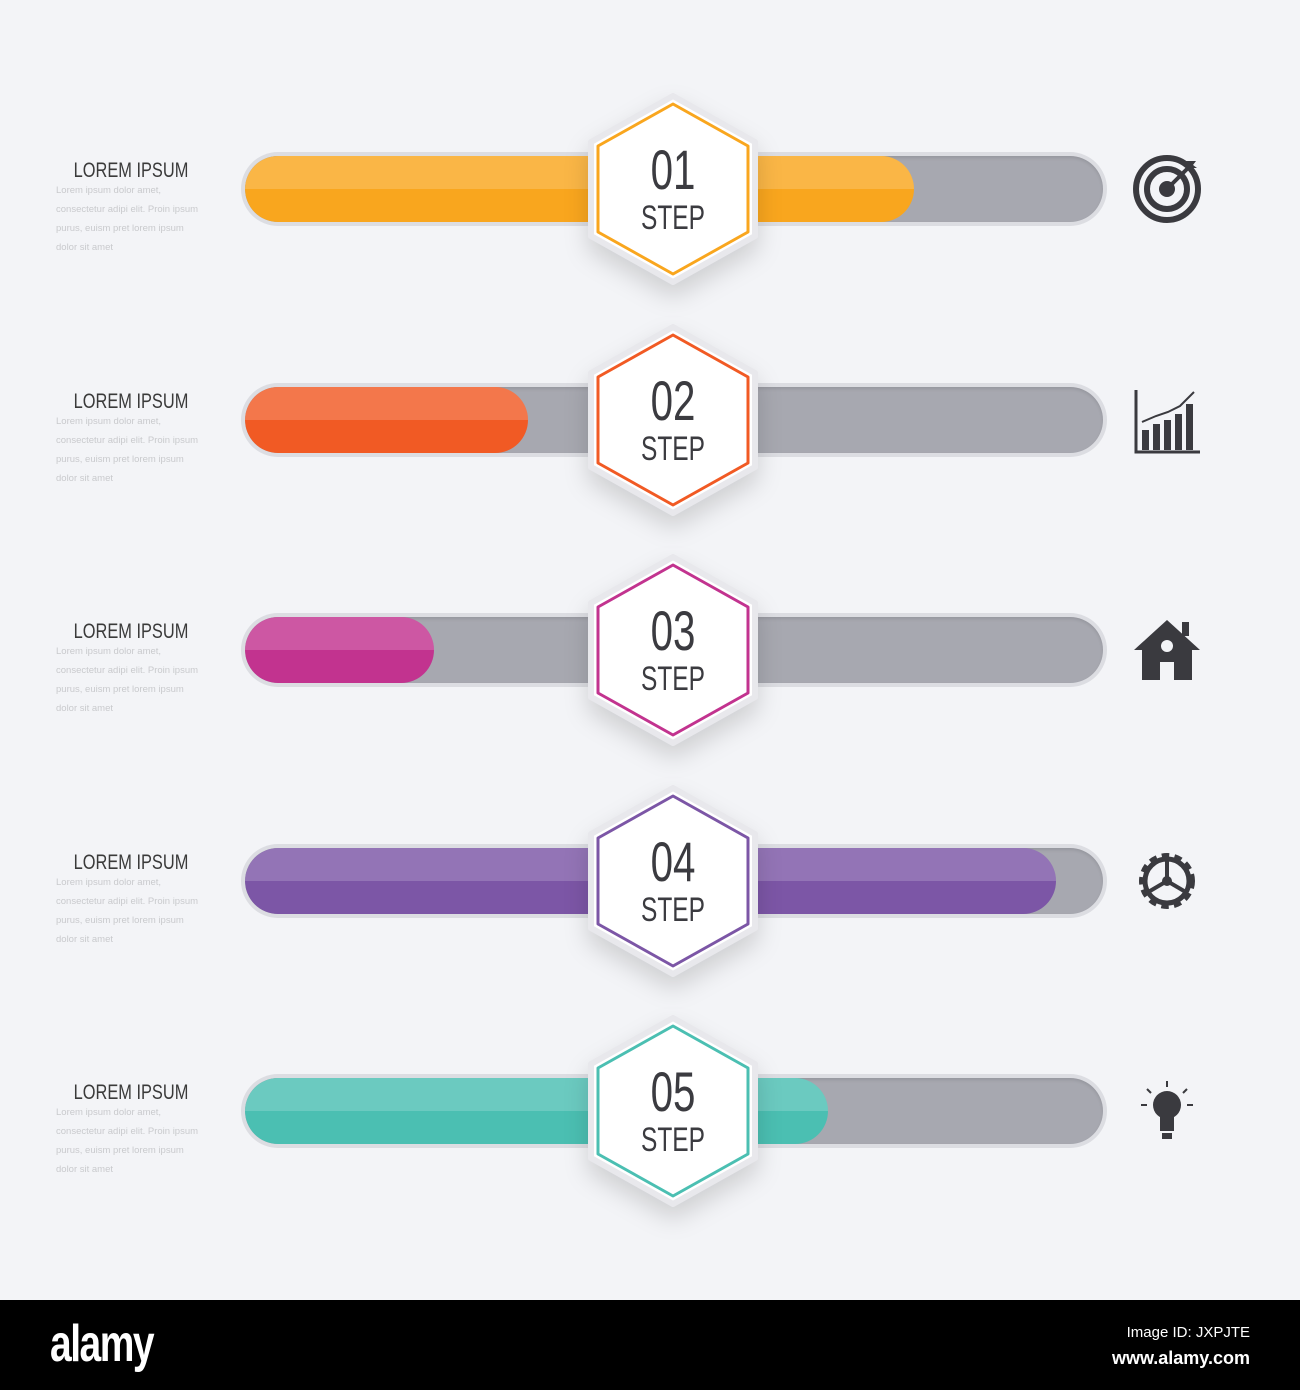  I want to click on lightbulb-icon, so click(1167, 1110).